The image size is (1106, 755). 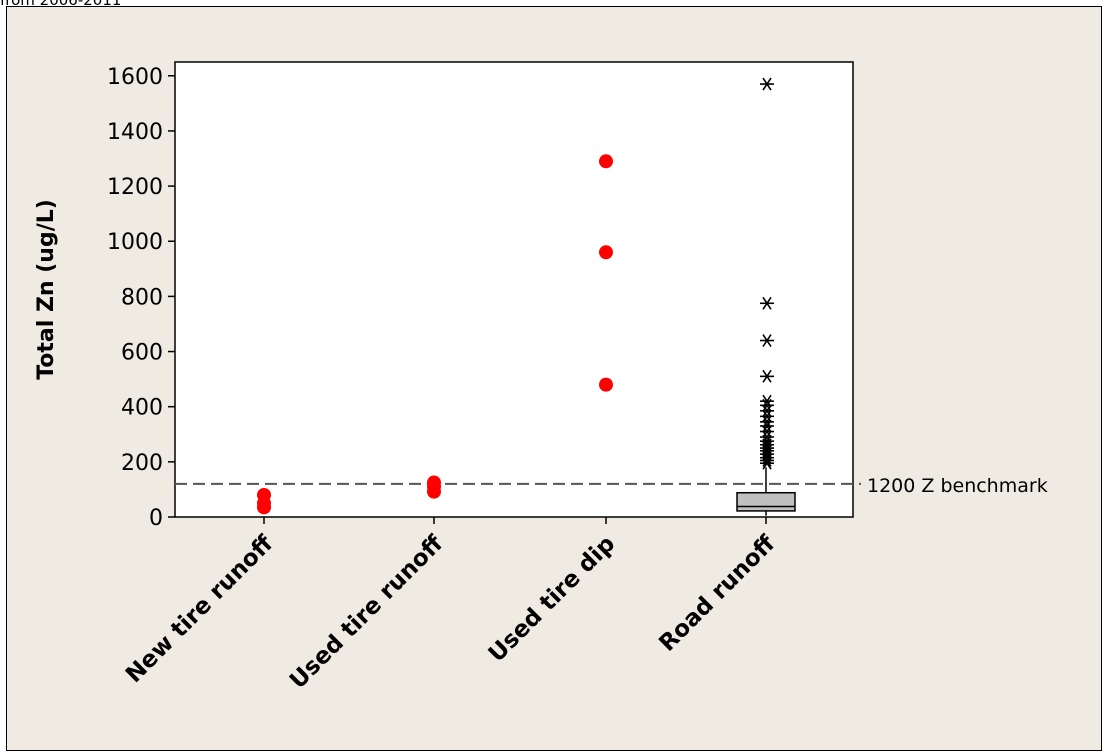 I want to click on y-axis-label: Total Zn (ug/L), so click(x=46, y=289).